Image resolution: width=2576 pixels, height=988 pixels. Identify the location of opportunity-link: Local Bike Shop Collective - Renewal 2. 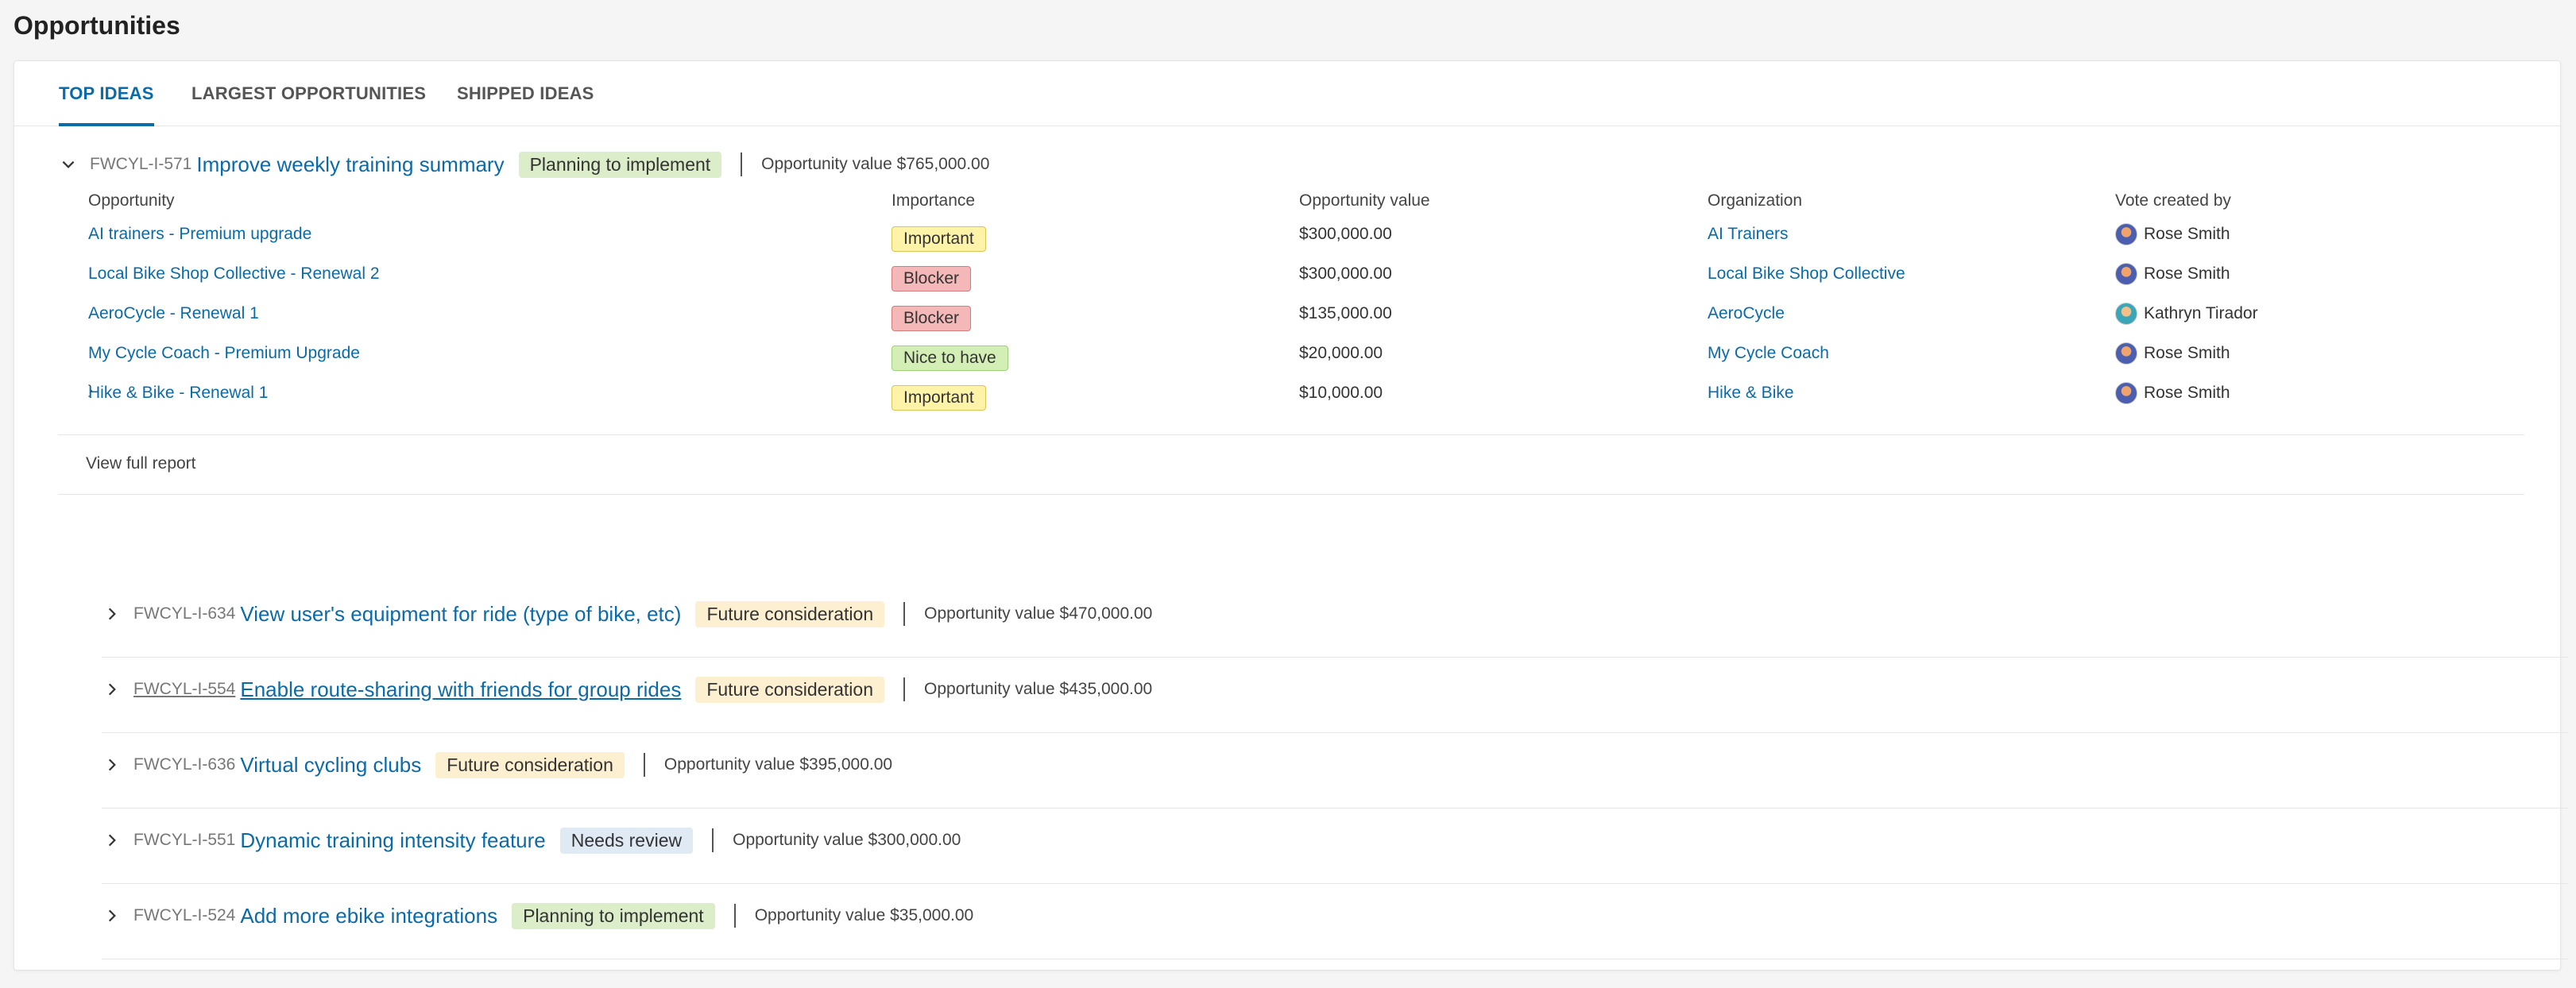
(234, 273).